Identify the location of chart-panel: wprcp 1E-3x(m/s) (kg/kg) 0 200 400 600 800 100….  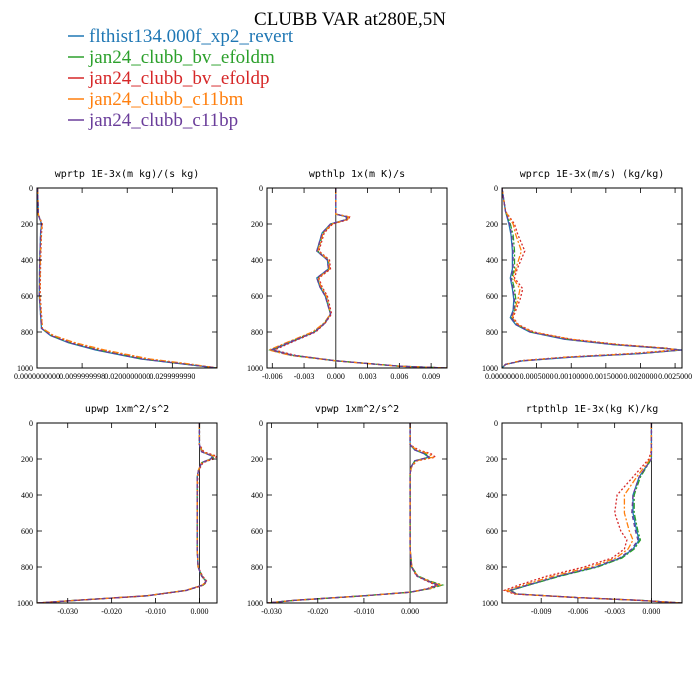
(587, 275).